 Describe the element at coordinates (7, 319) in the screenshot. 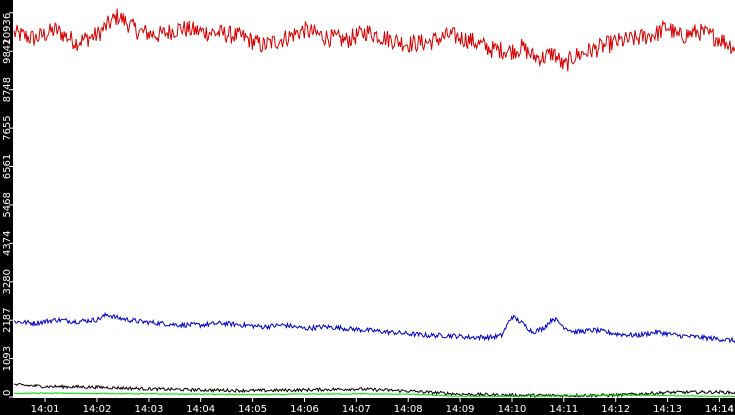

I see `y-tick-label: 2187` at that location.